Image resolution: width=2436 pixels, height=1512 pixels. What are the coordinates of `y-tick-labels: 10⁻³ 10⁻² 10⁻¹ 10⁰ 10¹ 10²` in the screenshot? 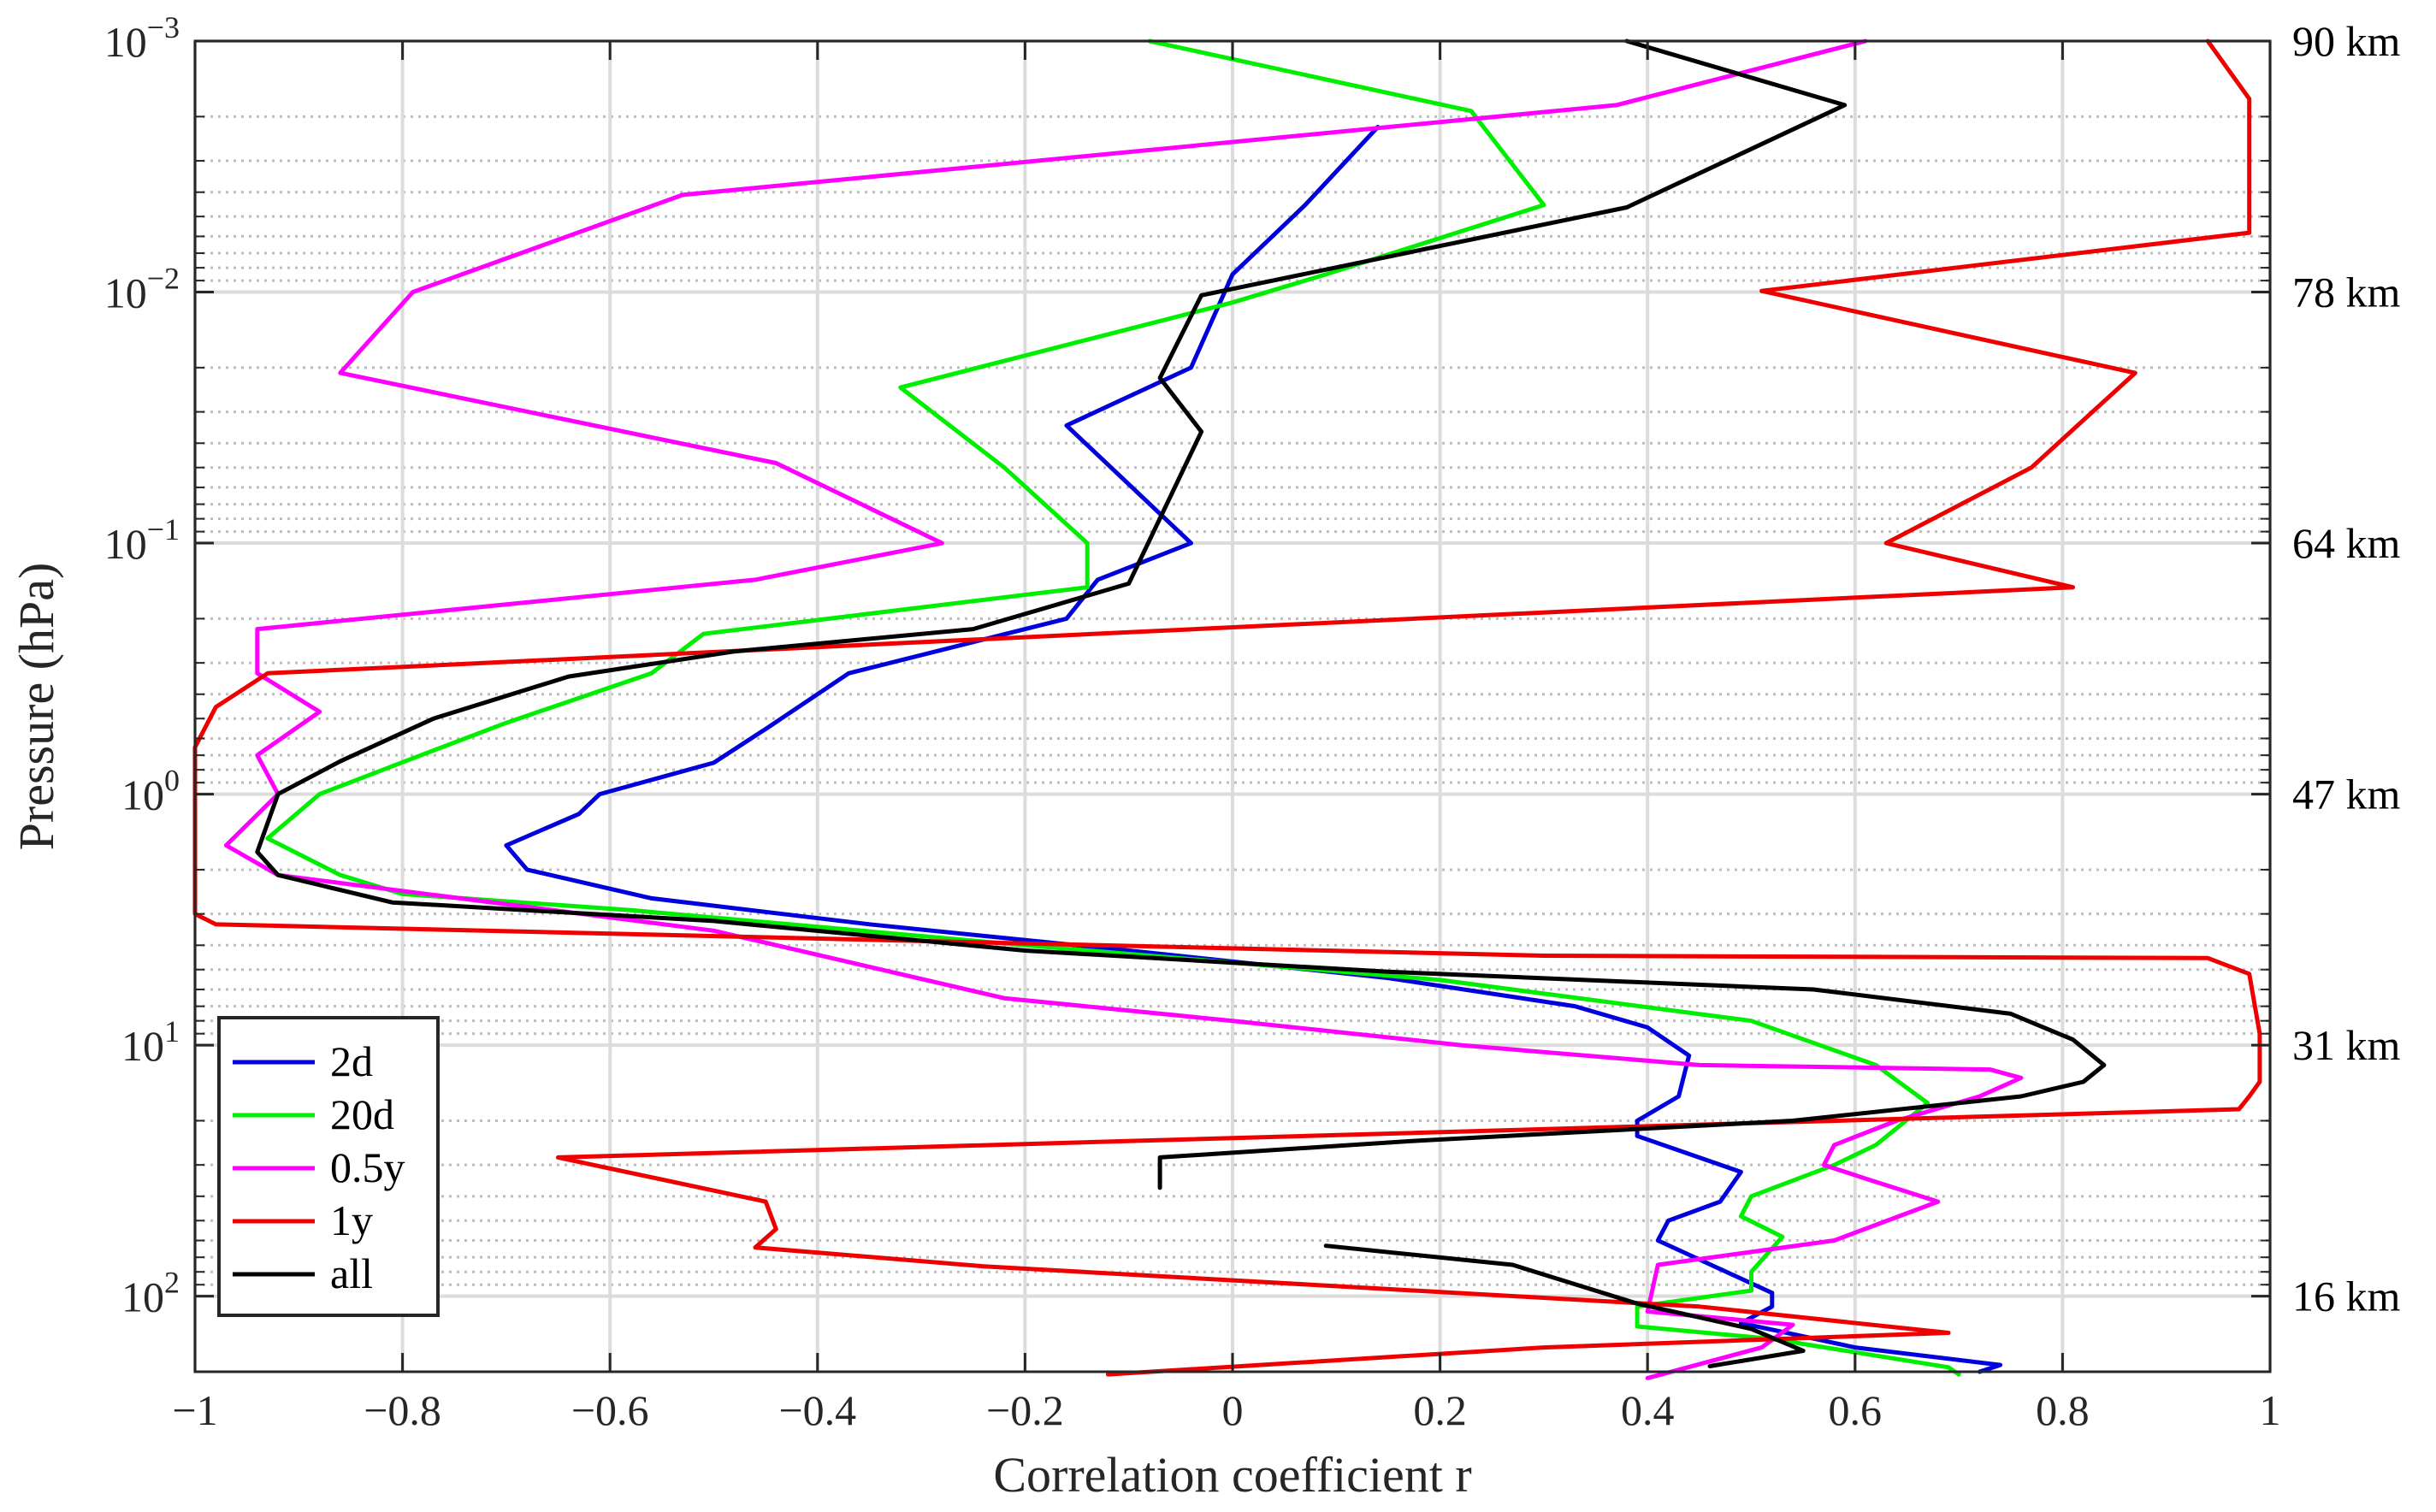 It's located at (142, 665).